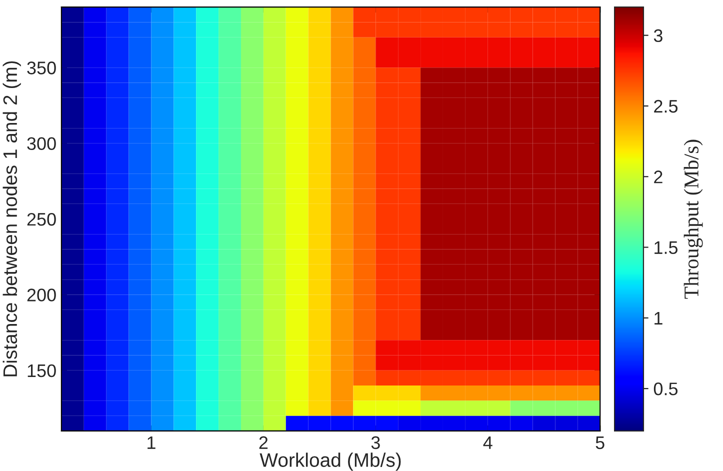 This screenshot has width=723, height=471. What do you see at coordinates (375, 443) in the screenshot?
I see `x-tick-label: 3` at bounding box center [375, 443].